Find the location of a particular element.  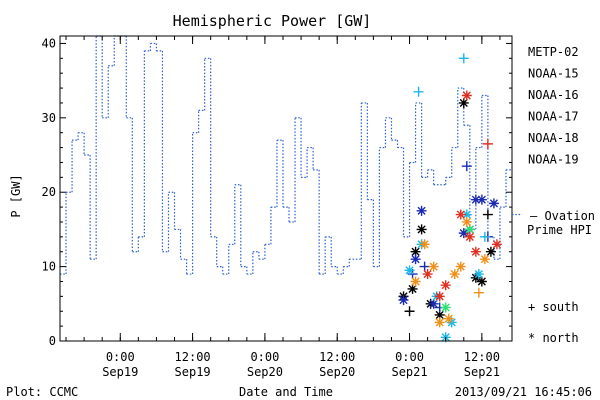

footer-plot-credit: Plot: CCMC is located at coordinates (42, 392).